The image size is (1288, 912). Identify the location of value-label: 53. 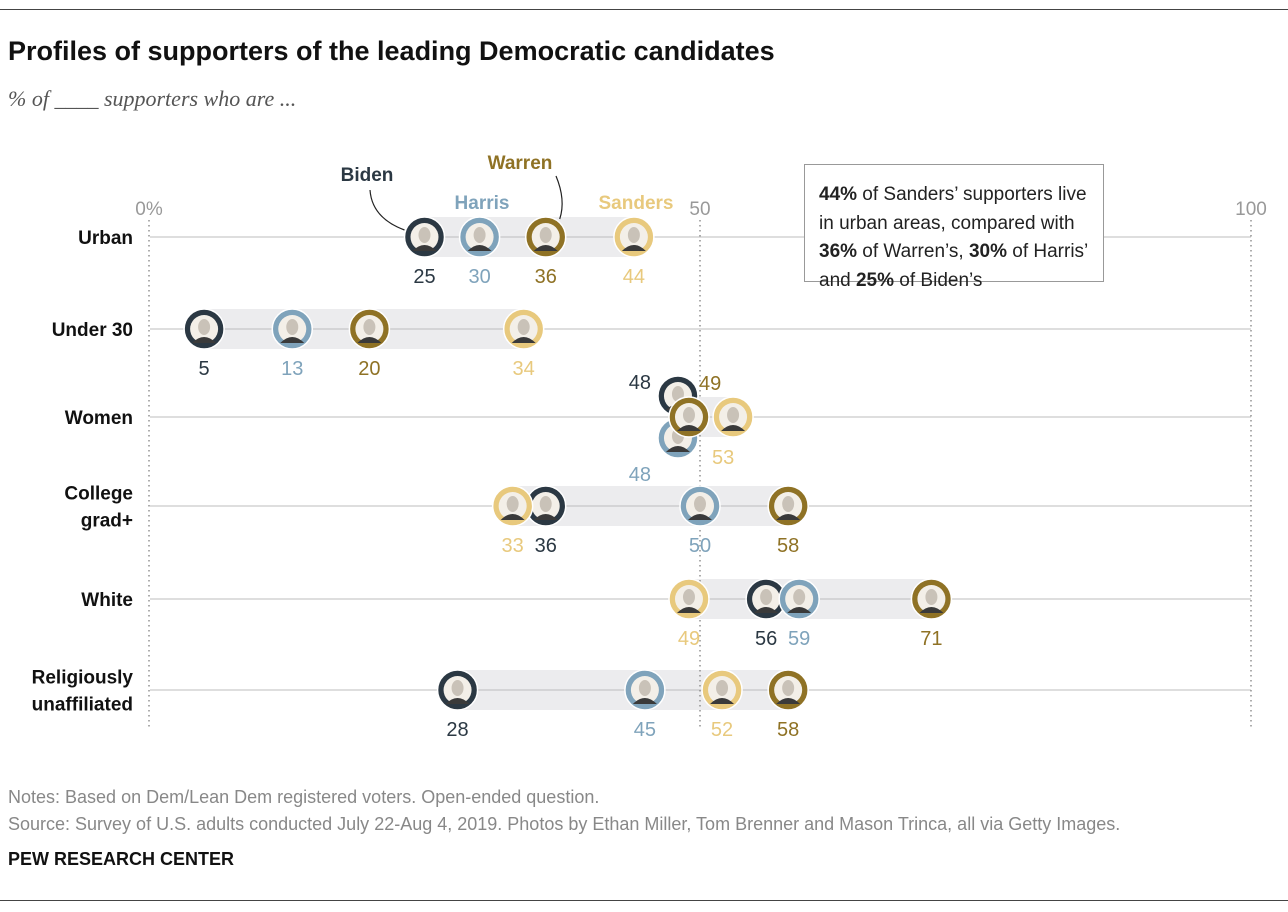
(723, 458).